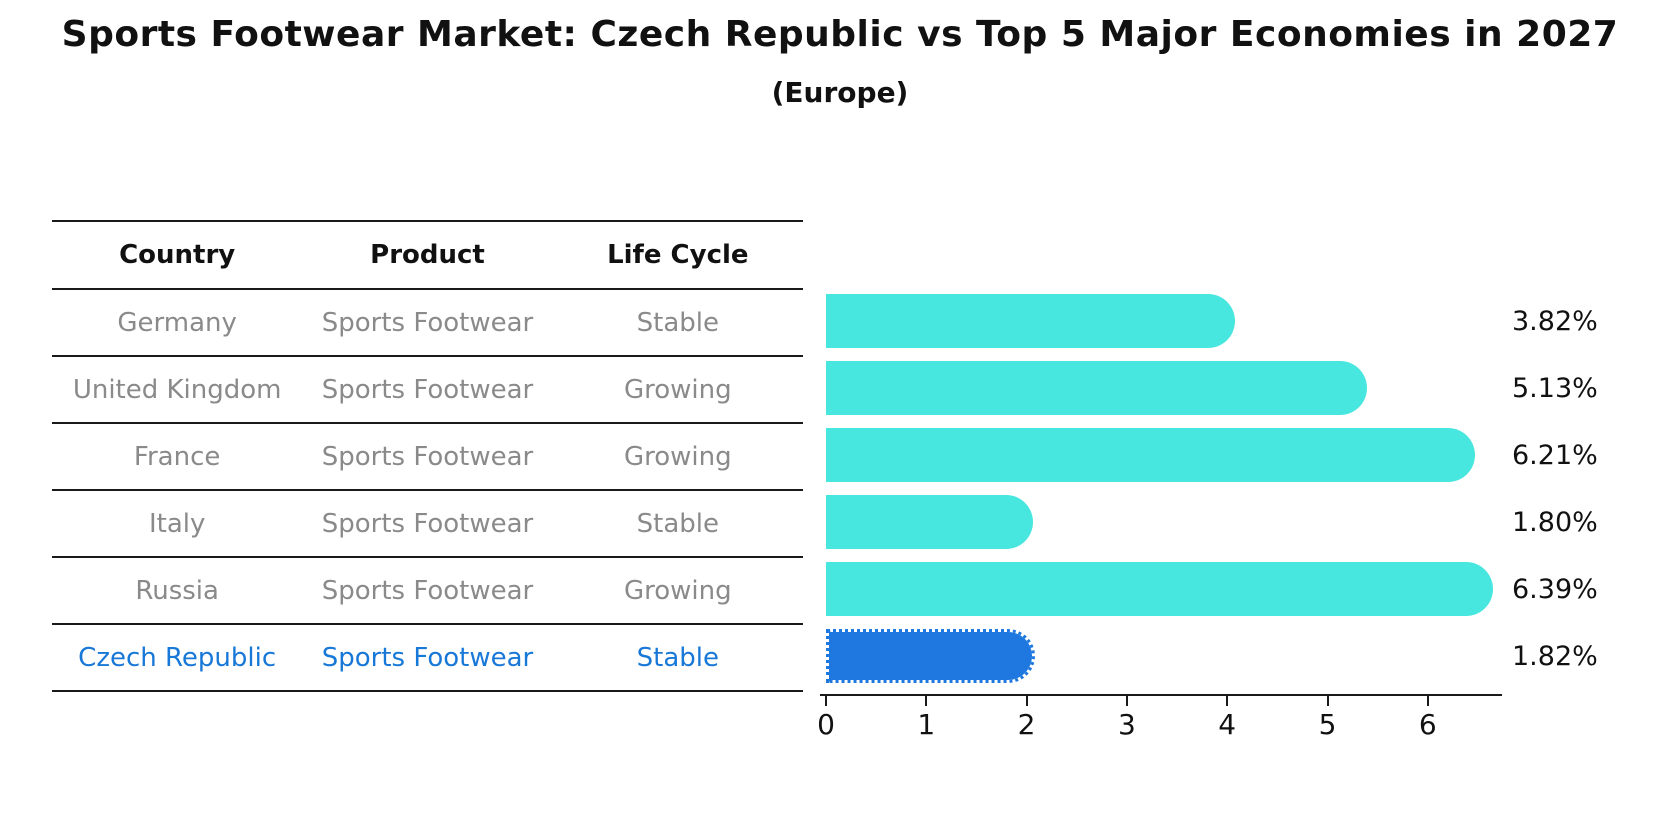 The image size is (1680, 823). I want to click on table-row-russia: Russia Sports Footwear Growing, so click(427, 591).